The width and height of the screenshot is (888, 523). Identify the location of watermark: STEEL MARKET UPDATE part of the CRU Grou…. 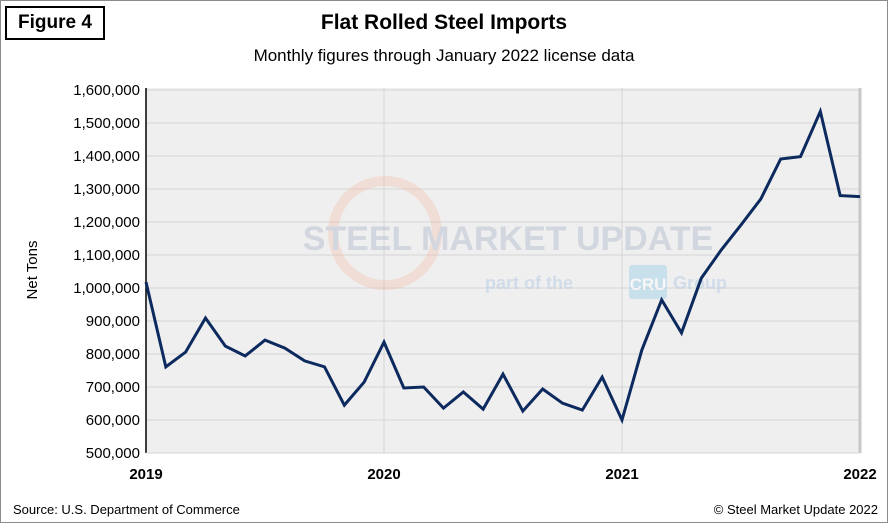
(515, 237).